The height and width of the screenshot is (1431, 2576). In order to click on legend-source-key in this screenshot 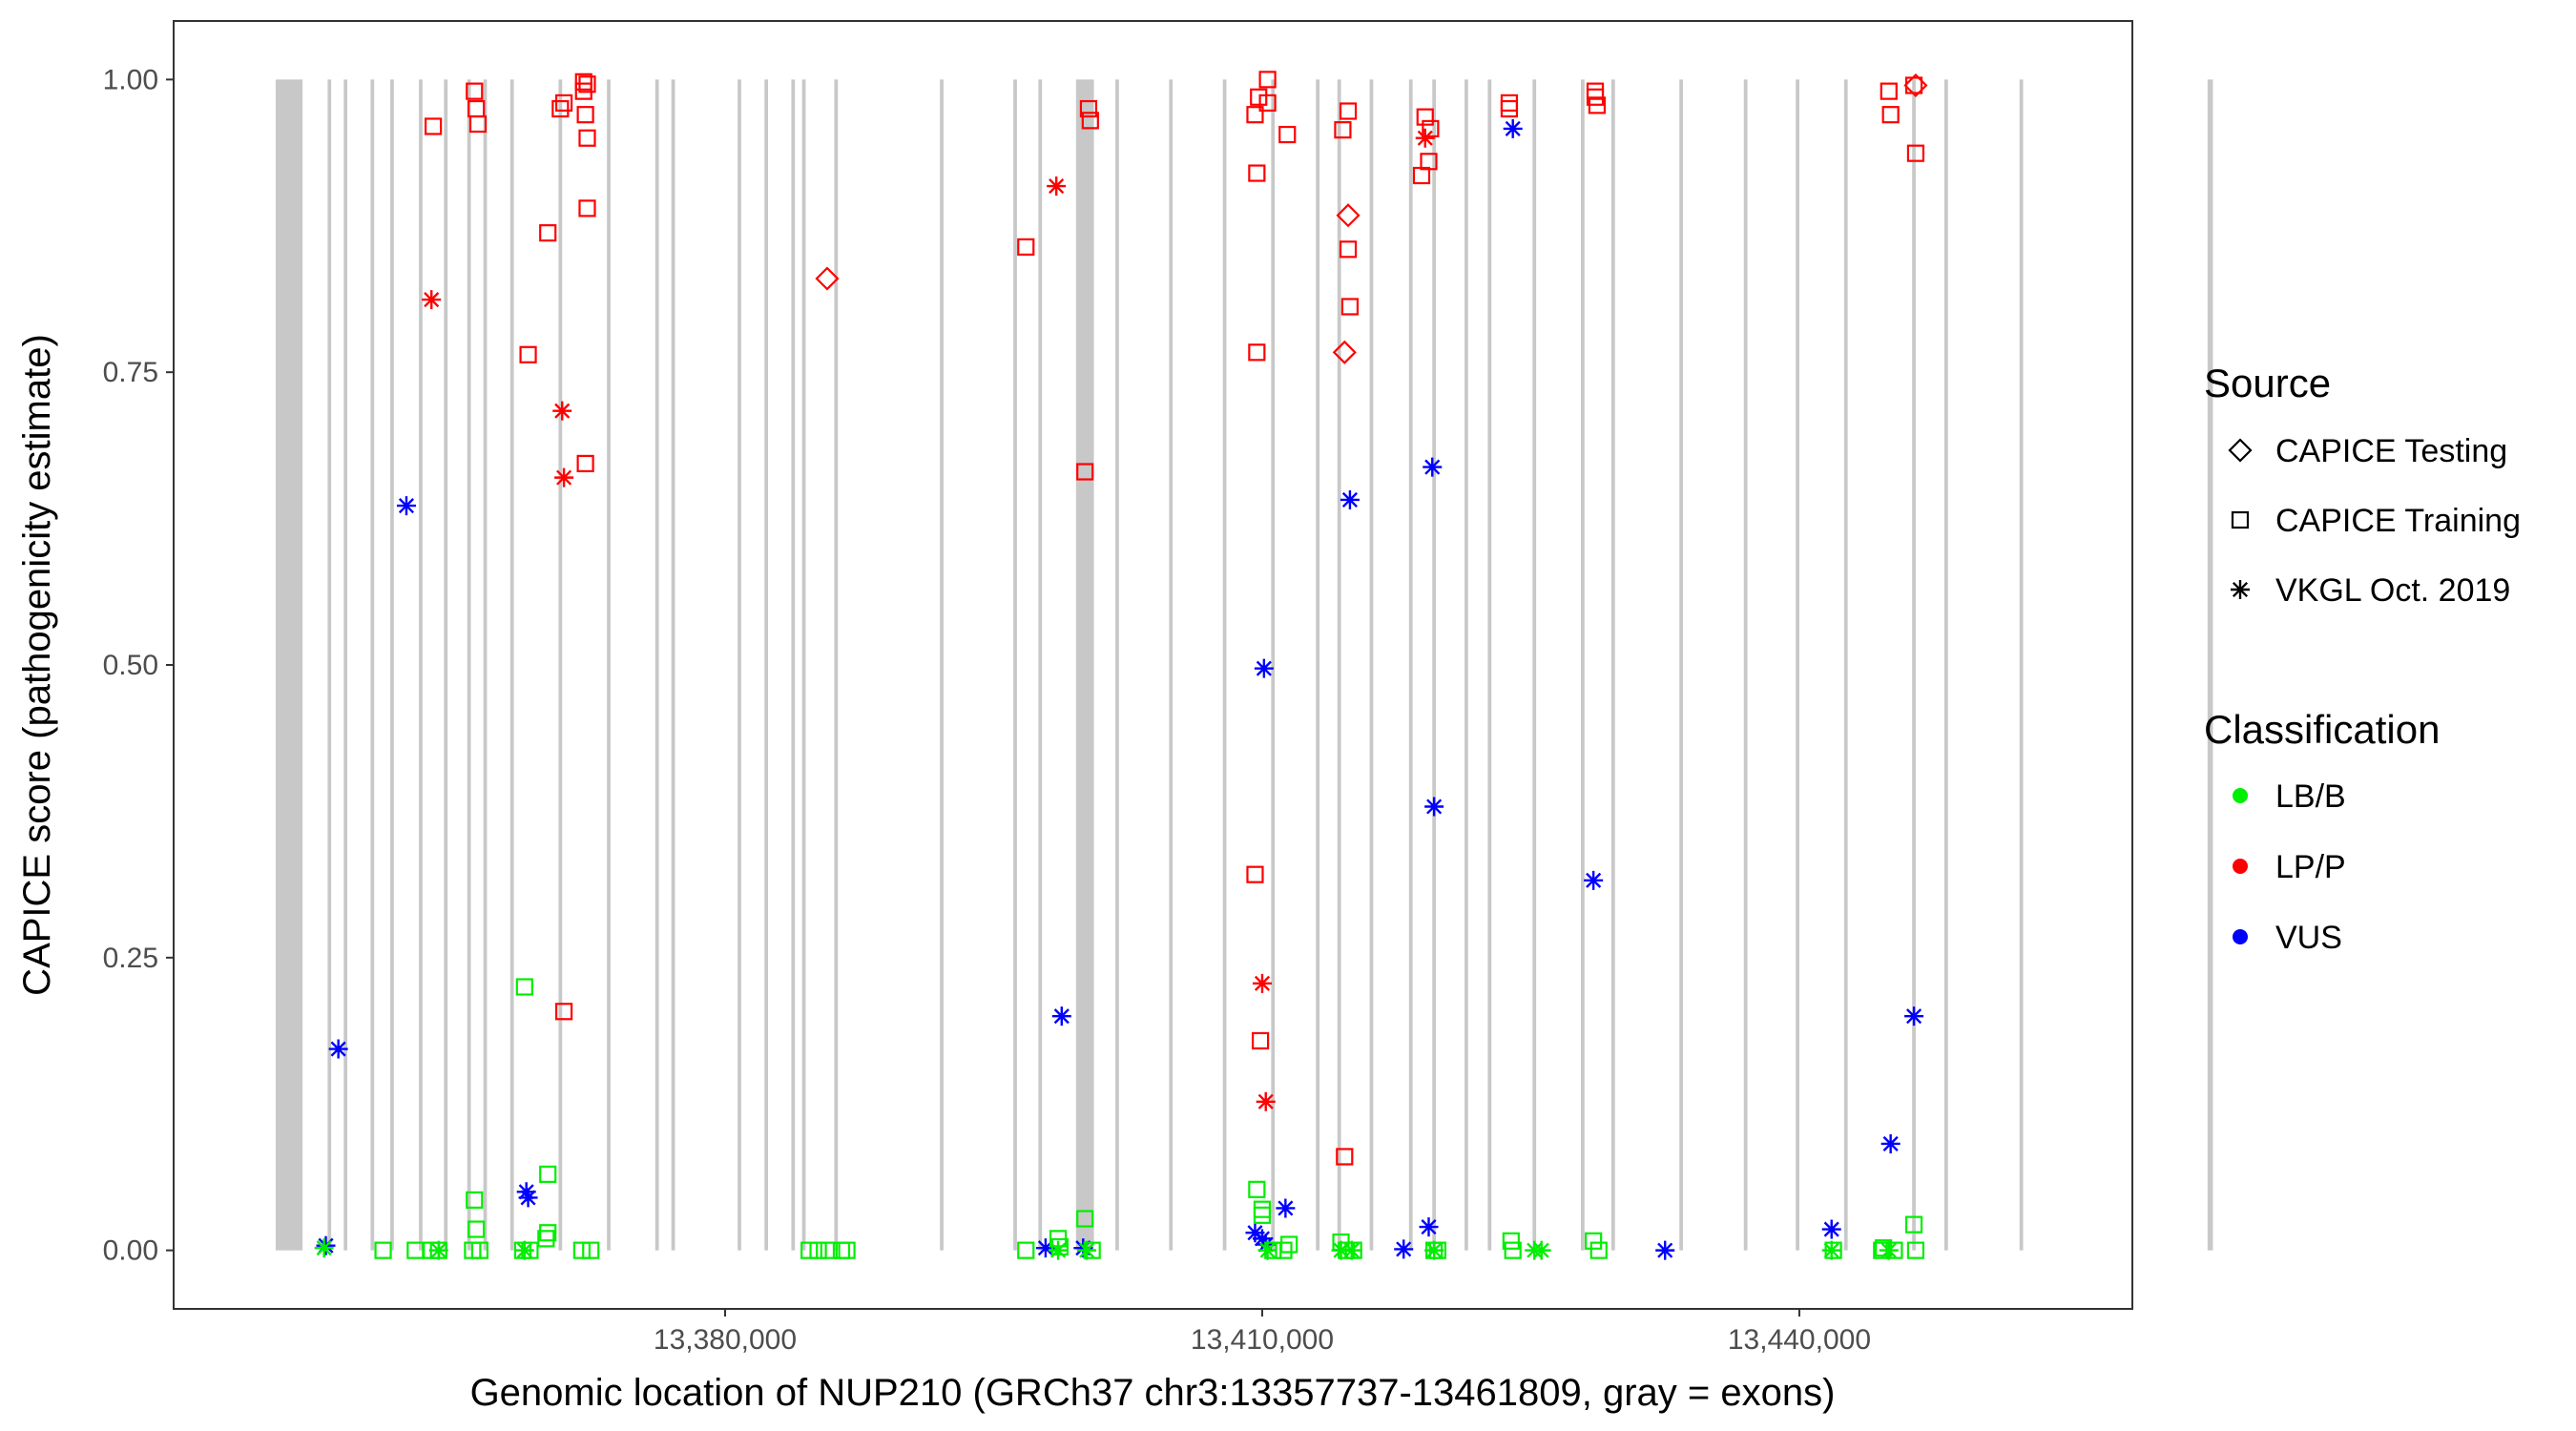, I will do `click(2240, 450)`.